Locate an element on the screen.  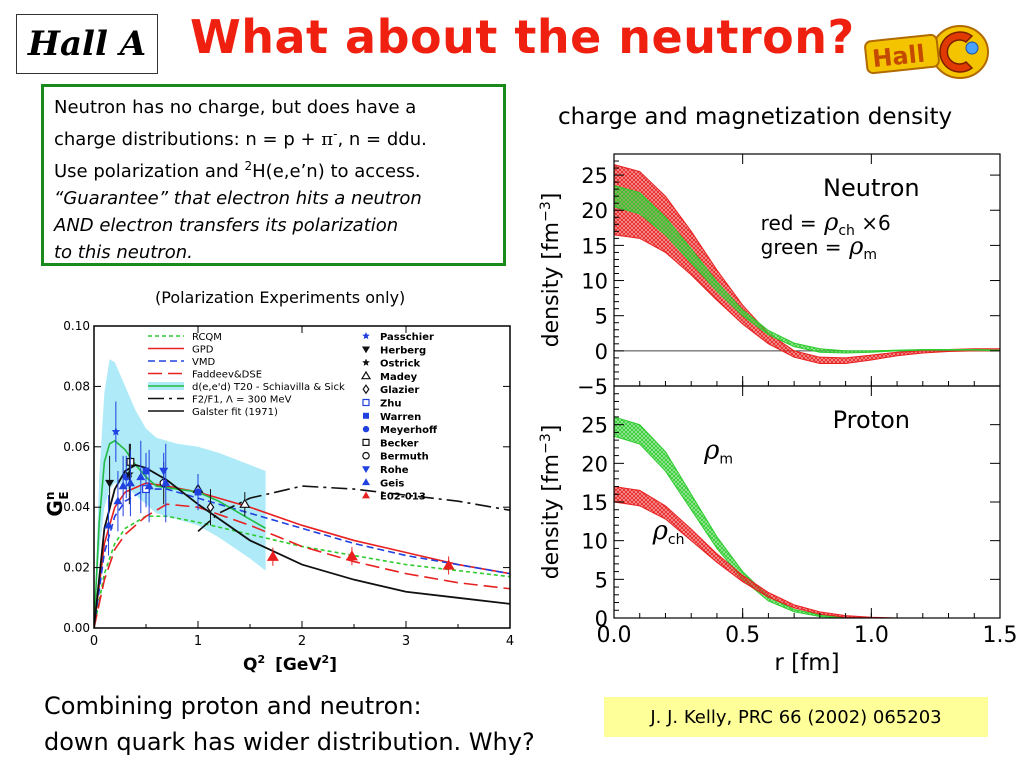
svg-text: Hall is located at coordinates (898, 56).